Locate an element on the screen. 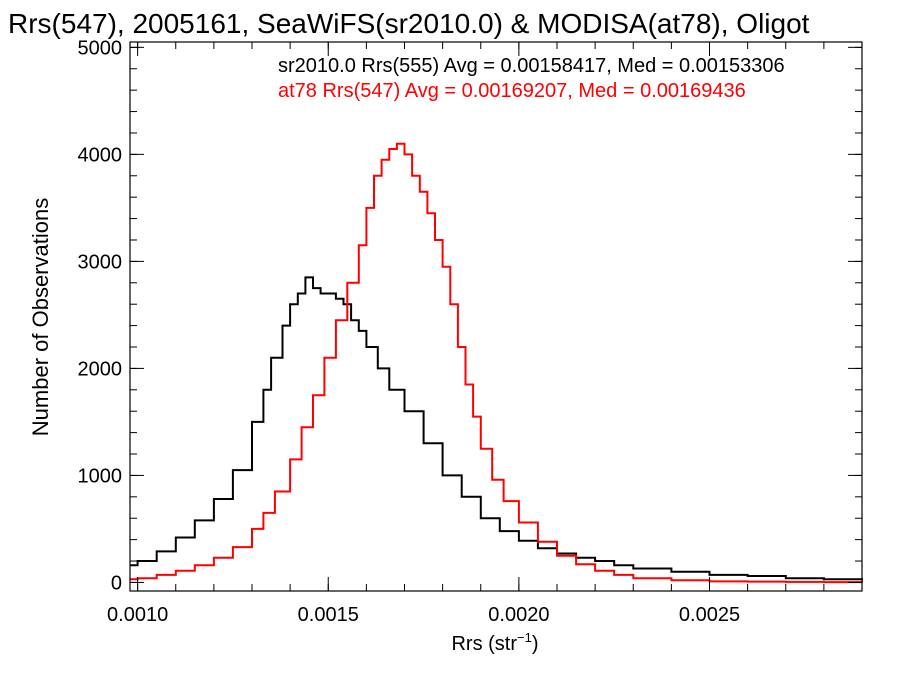 Image resolution: width=900 pixels, height=675 pixels. y-tick-label: 4000 is located at coordinates (100, 155).